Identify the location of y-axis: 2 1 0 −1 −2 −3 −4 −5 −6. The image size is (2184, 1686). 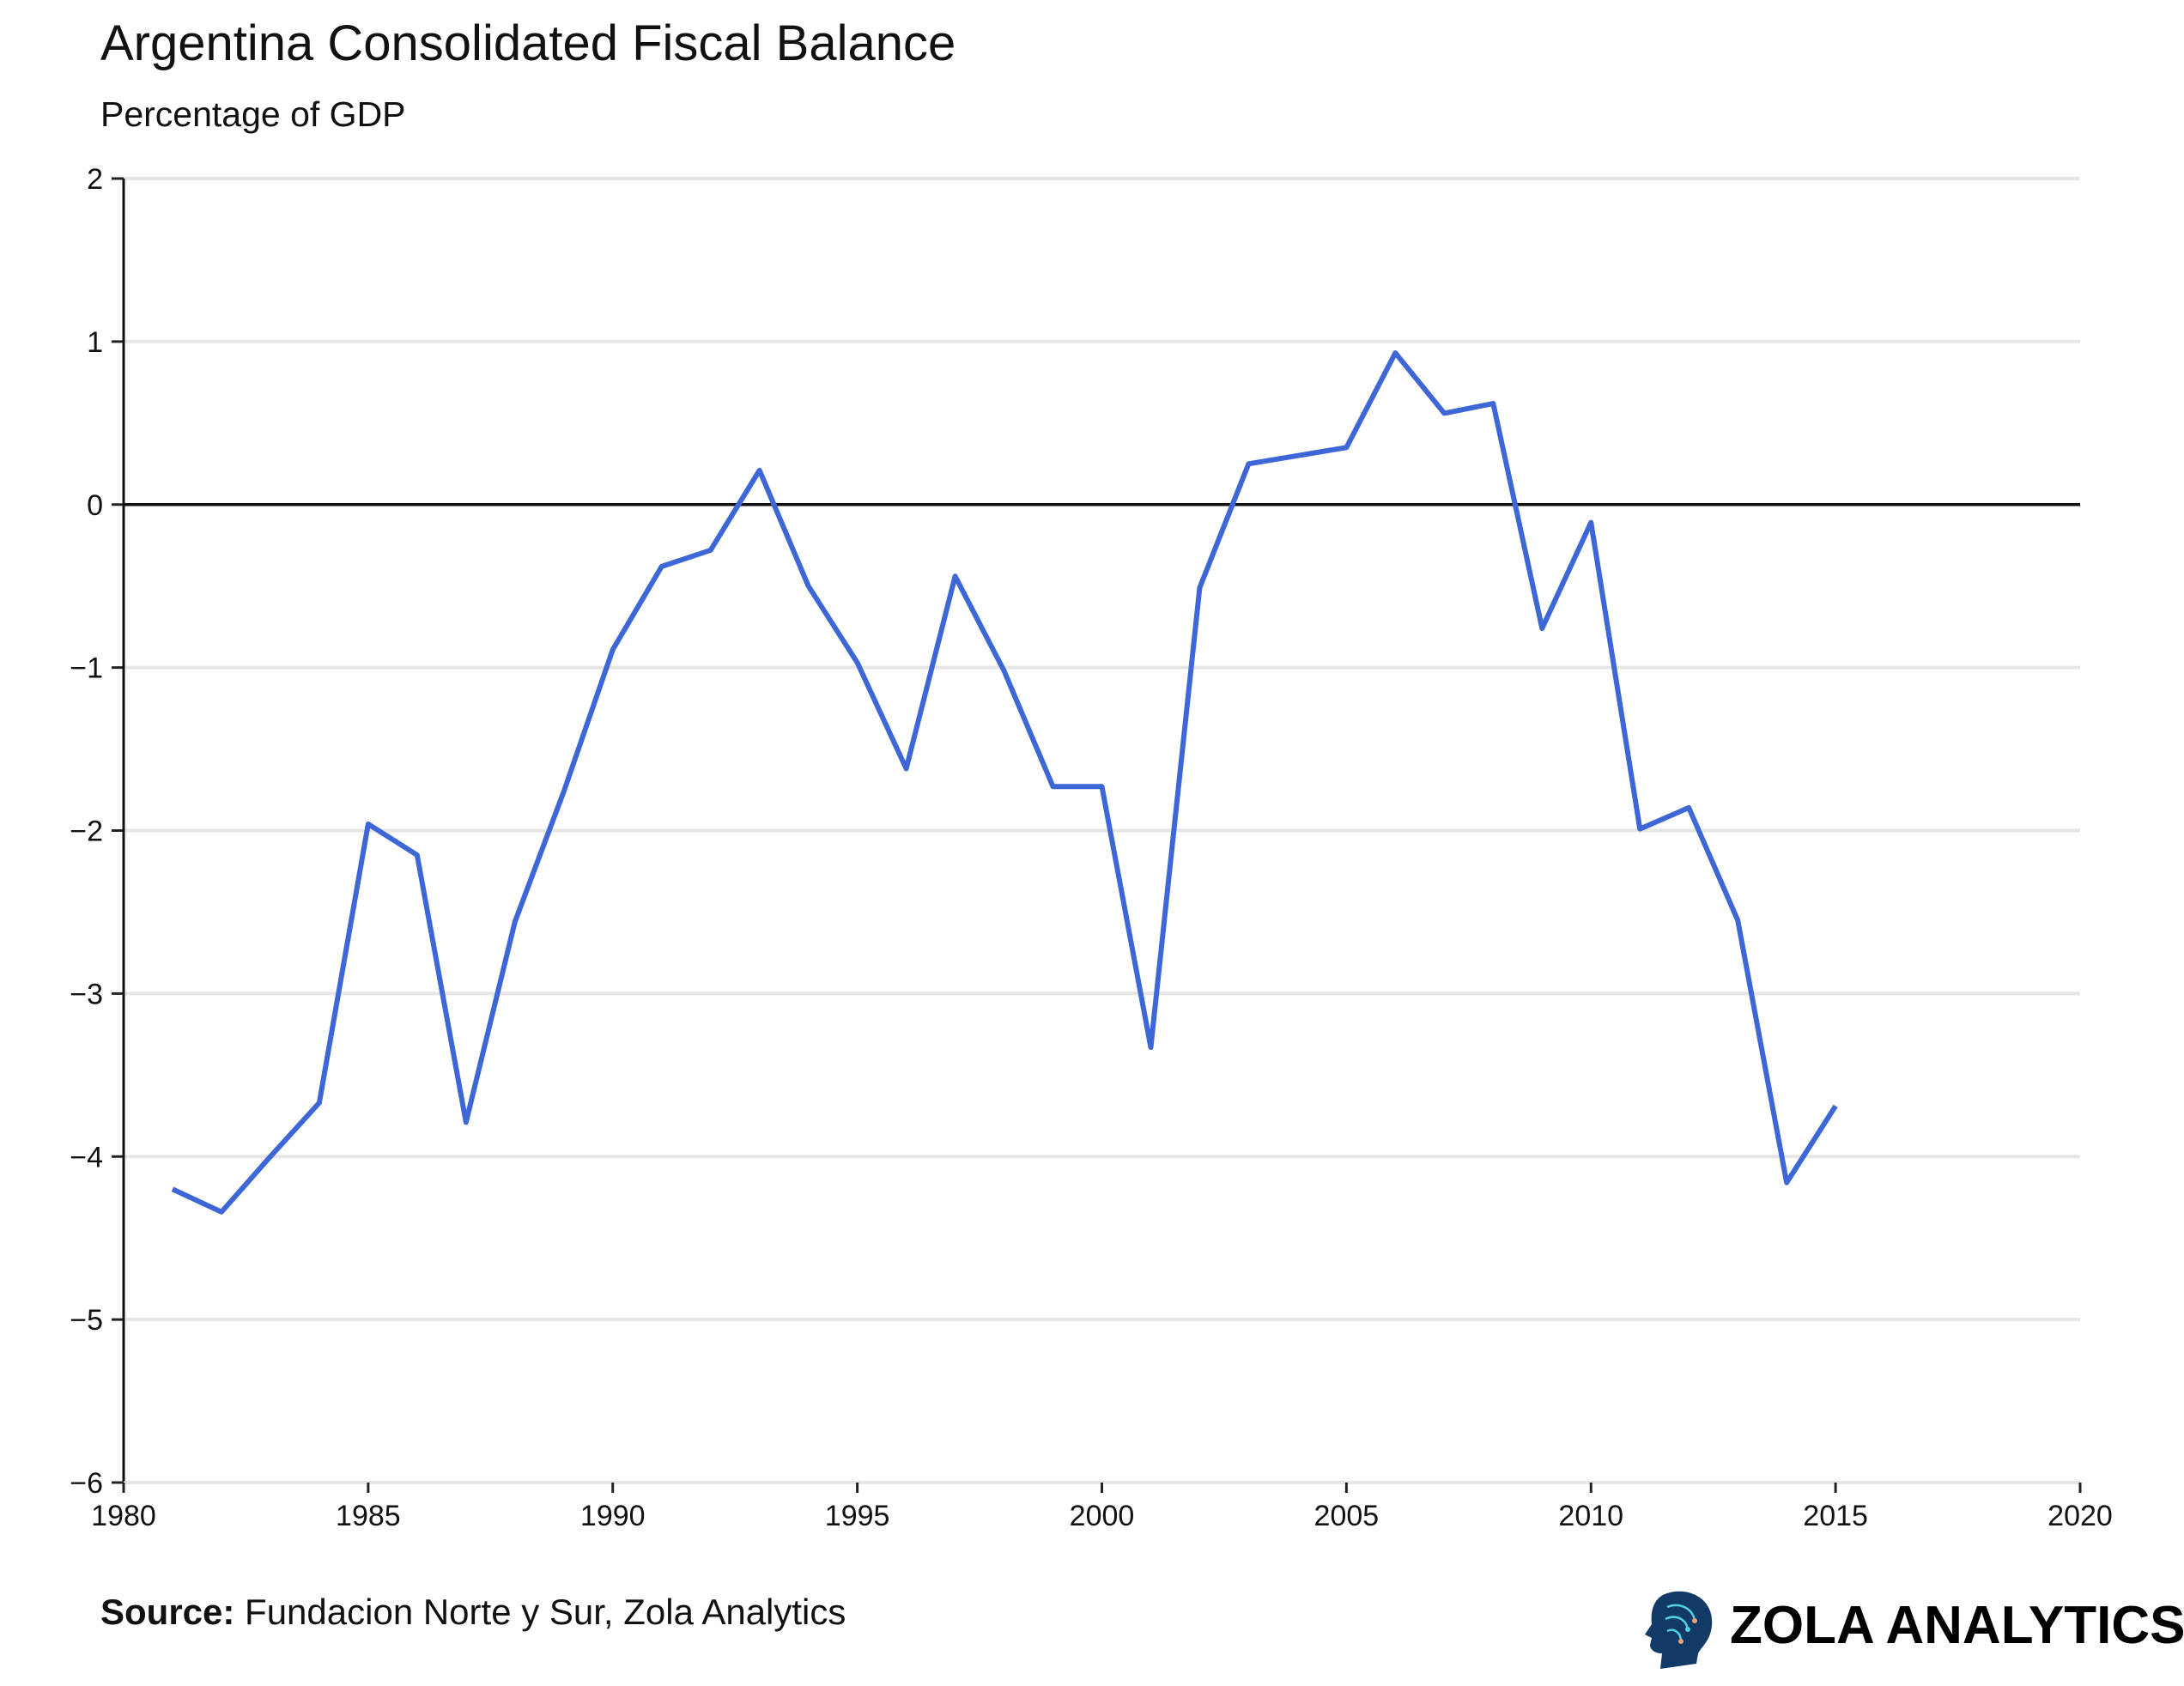
(98, 832).